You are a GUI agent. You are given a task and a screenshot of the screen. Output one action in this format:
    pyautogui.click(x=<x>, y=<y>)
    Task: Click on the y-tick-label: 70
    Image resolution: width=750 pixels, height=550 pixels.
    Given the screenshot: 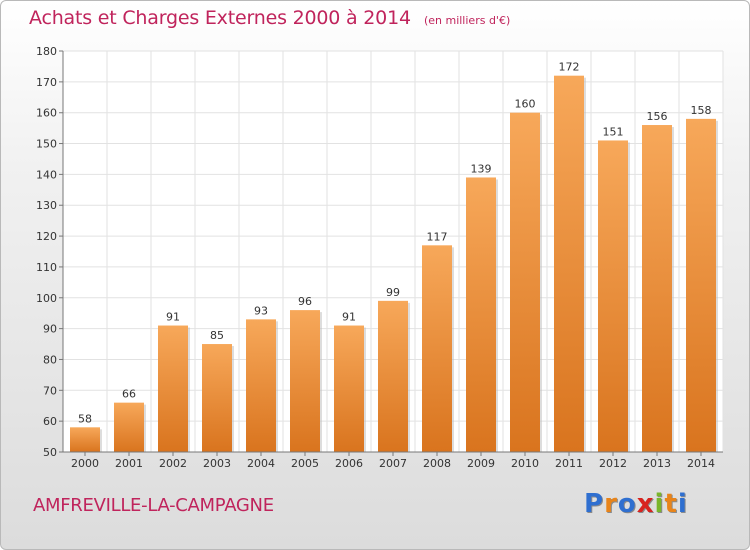 What is the action you would take?
    pyautogui.click(x=50, y=390)
    